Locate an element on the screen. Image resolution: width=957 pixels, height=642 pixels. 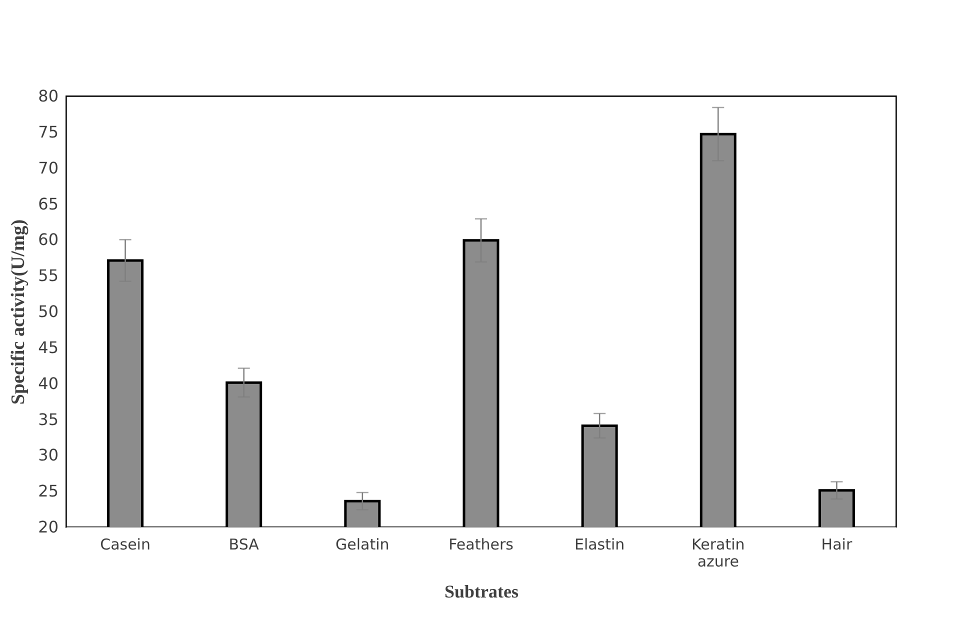
y-tick-label: 75 is located at coordinates (48, 132).